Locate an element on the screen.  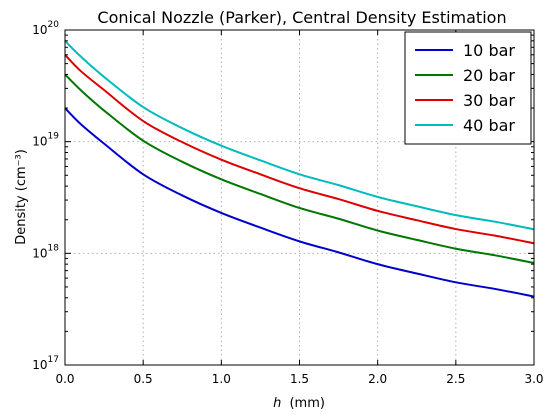
legend-label: 20 bar is located at coordinates (489, 75).